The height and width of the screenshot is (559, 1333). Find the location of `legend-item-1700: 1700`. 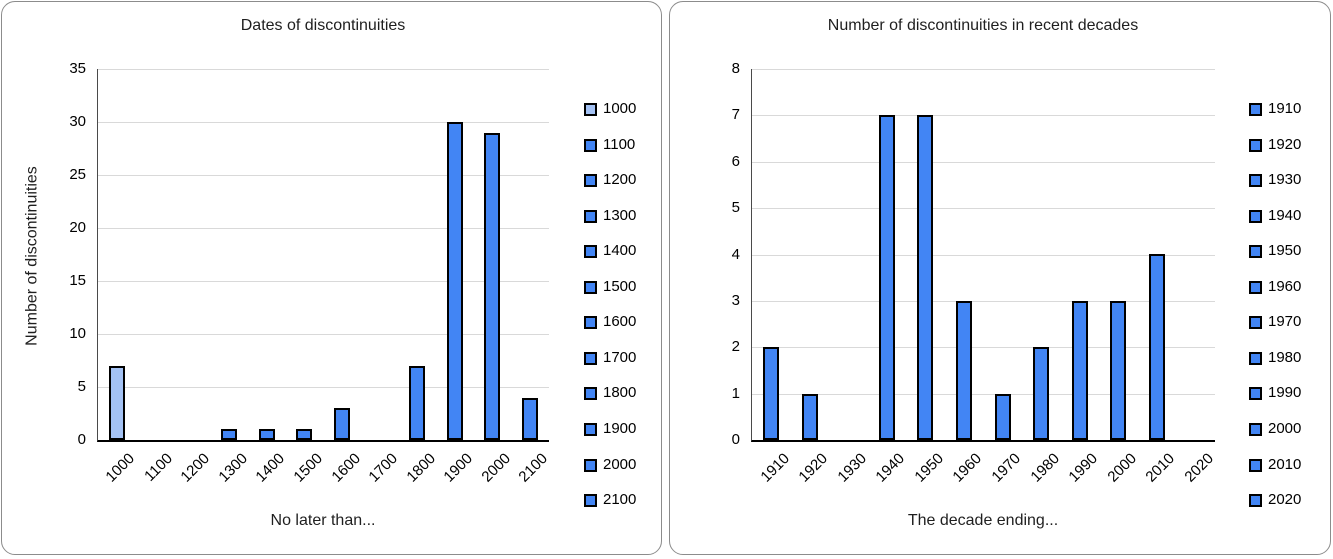

legend-item-1700: 1700 is located at coordinates (610, 358).